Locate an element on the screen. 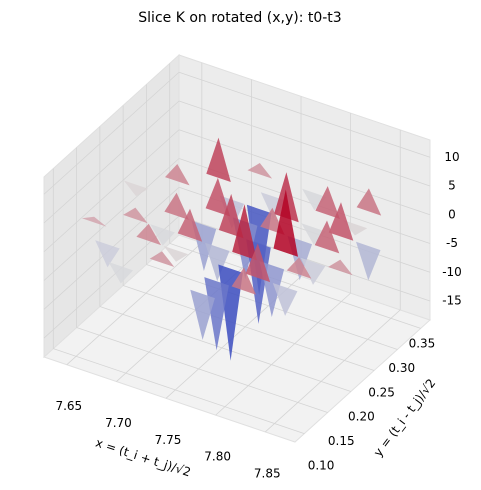  chart-title: Slice K on rotated (x,y): t0-t3 is located at coordinates (239, 18).